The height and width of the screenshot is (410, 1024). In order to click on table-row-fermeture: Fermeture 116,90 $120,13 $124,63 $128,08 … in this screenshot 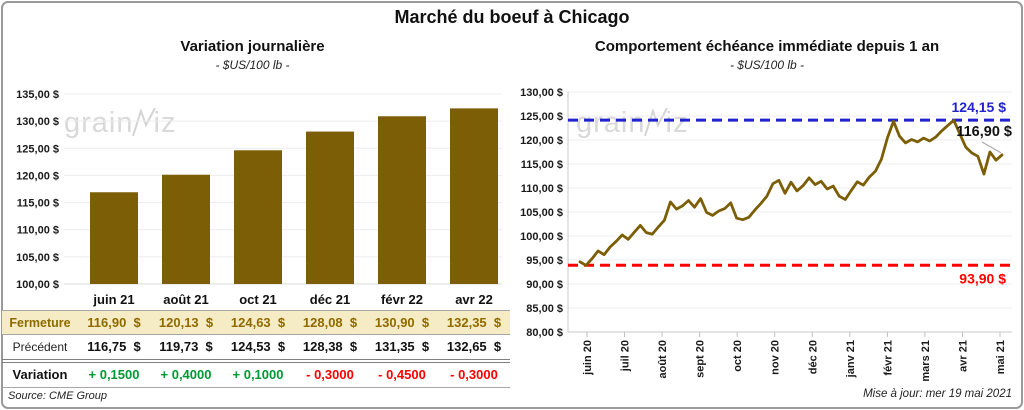, I will do `click(256, 322)`.